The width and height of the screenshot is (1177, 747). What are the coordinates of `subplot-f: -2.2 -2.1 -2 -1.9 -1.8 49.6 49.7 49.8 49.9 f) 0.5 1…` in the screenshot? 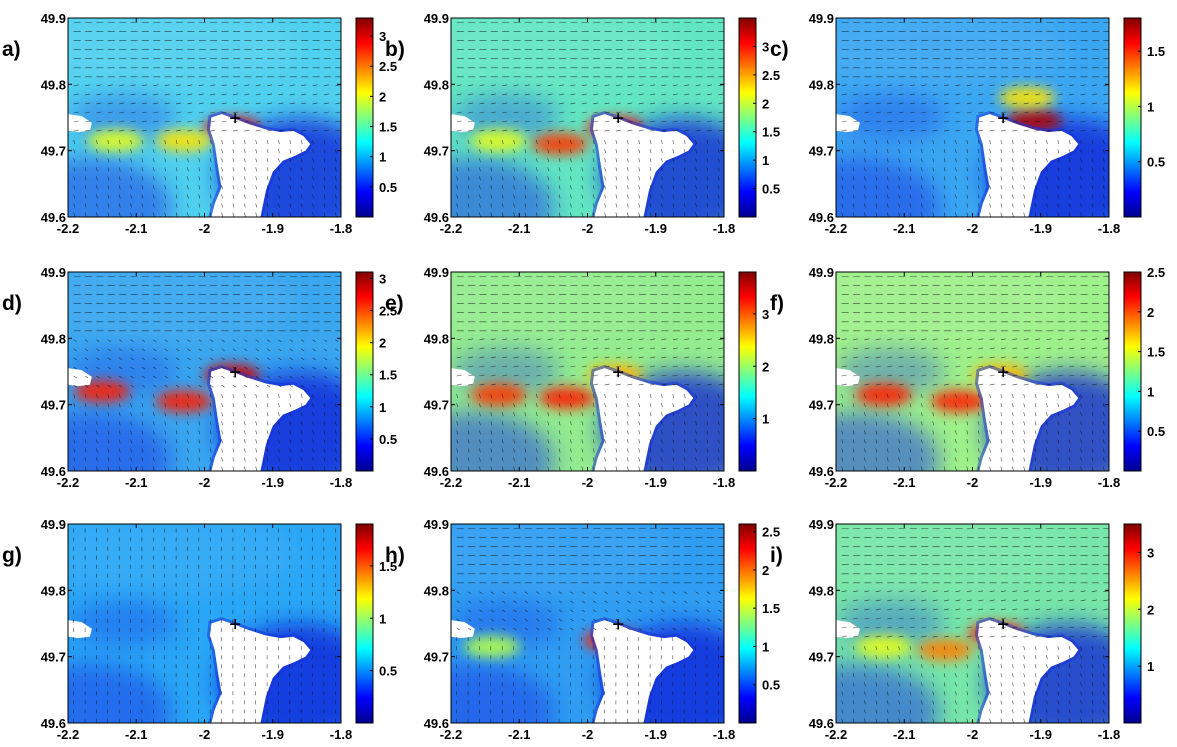 It's located at (967, 377).